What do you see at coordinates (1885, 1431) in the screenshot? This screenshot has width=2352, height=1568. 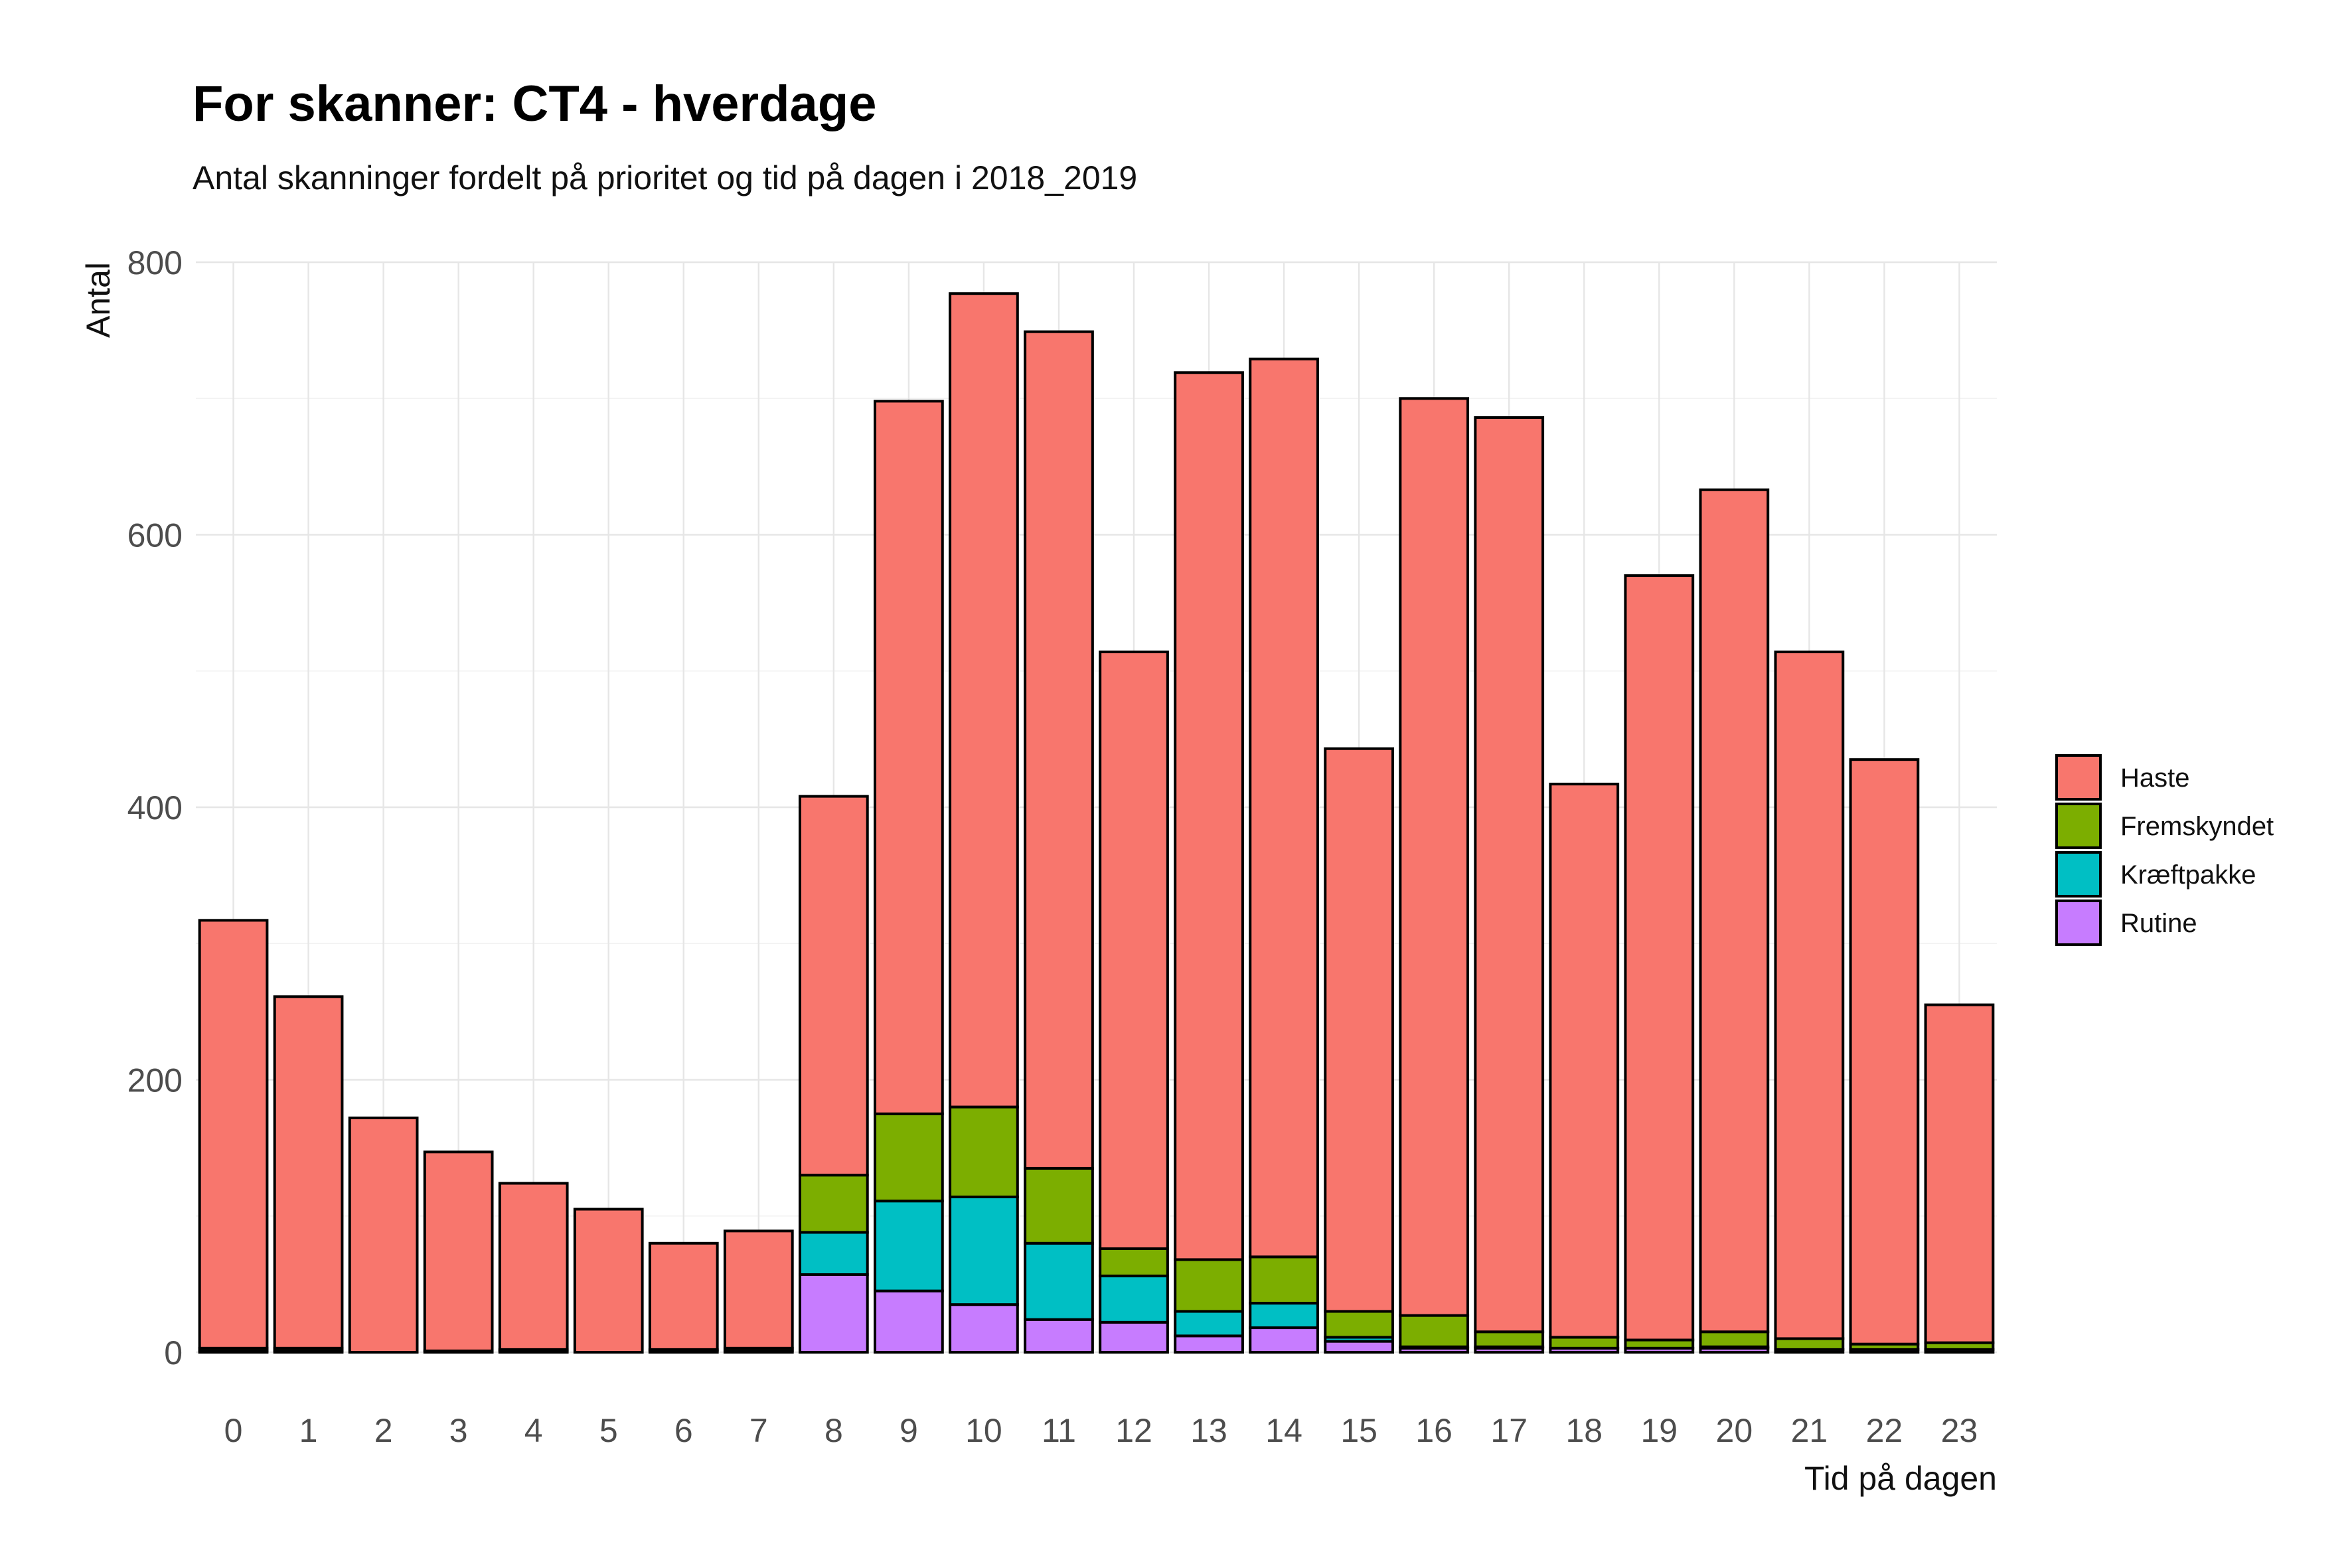 I see `x-tick-label: 22` at bounding box center [1885, 1431].